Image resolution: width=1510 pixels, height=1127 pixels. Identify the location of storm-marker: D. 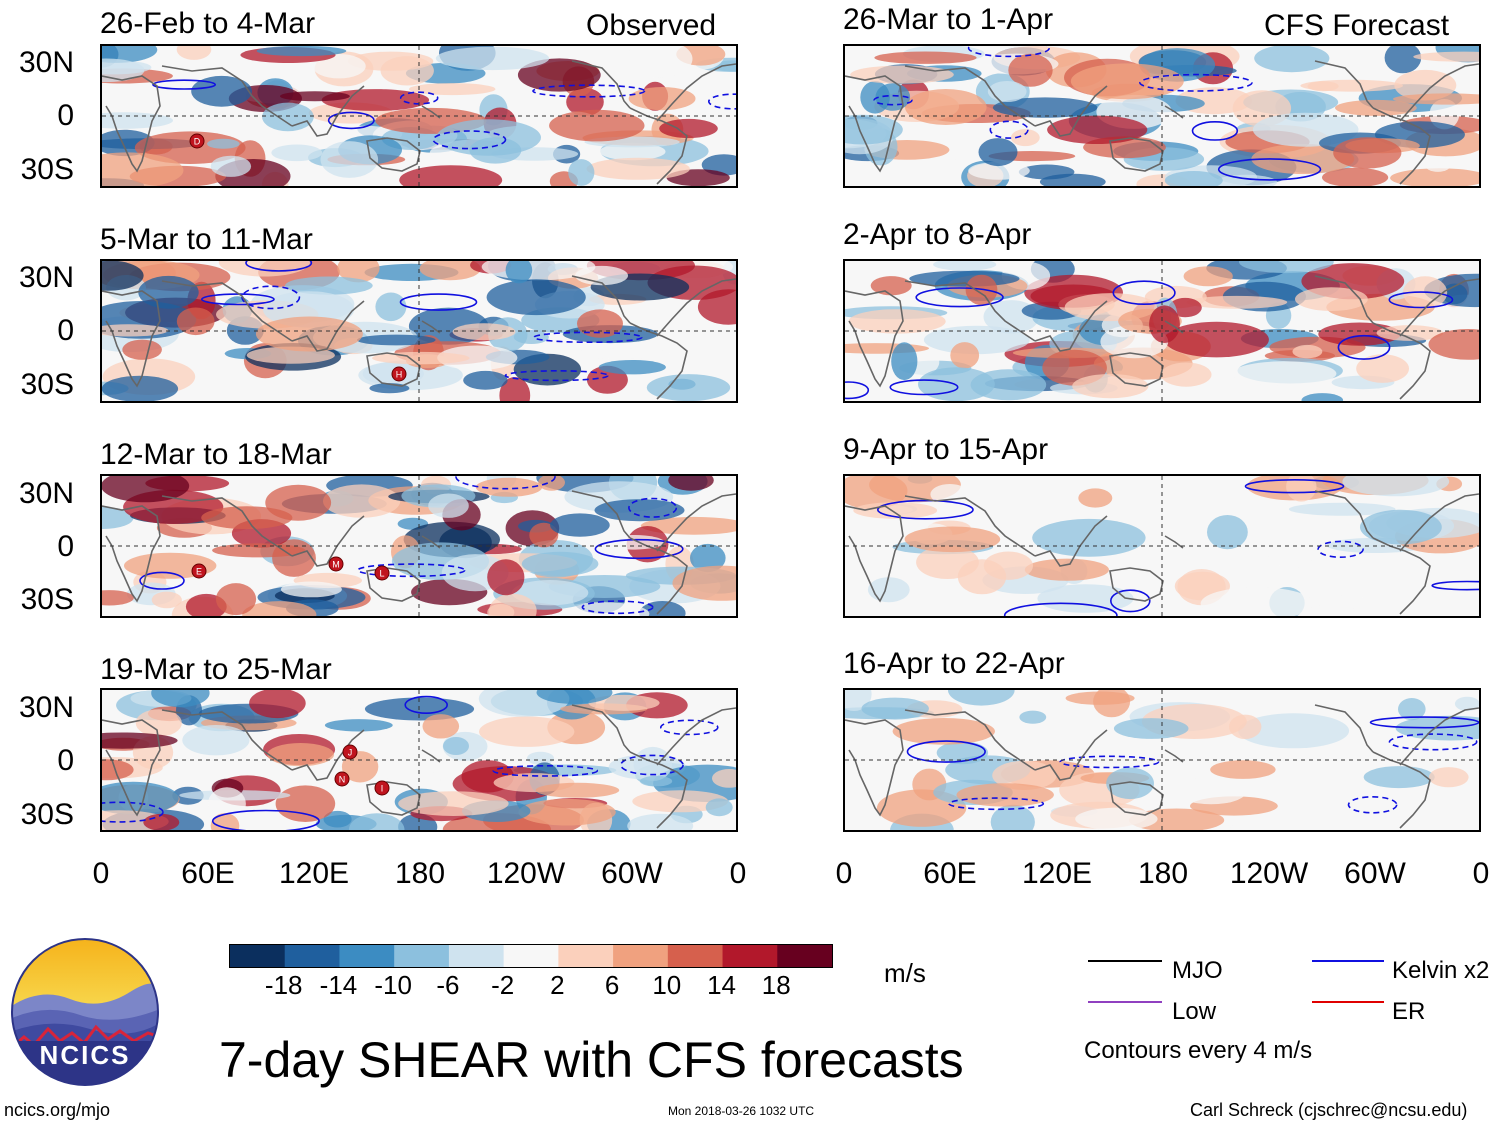
(197, 141).